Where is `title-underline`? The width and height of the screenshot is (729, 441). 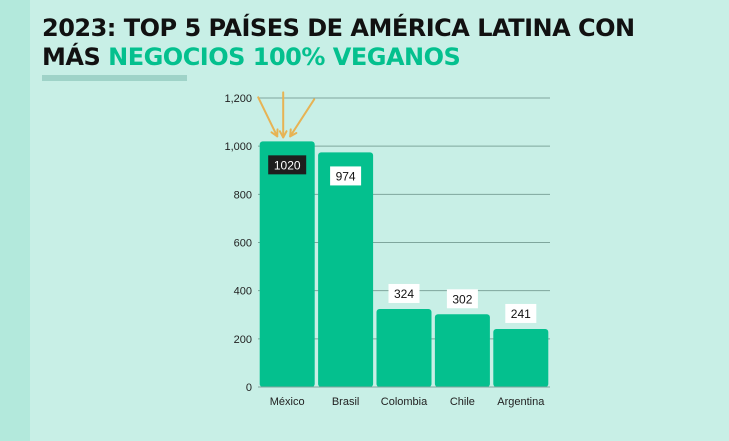 title-underline is located at coordinates (114, 78).